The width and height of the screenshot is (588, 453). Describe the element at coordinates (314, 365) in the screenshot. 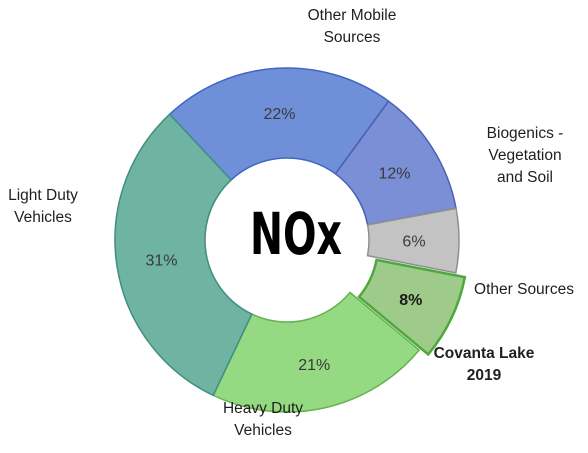

I see `slice-percent-label: 21%` at that location.